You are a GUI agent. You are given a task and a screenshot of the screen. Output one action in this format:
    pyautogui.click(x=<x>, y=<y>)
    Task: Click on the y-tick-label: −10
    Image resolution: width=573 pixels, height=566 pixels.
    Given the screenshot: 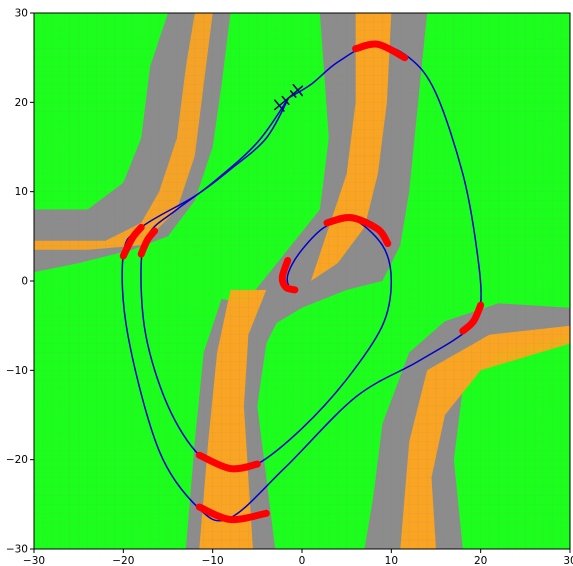 What is the action you would take?
    pyautogui.click(x=17, y=371)
    